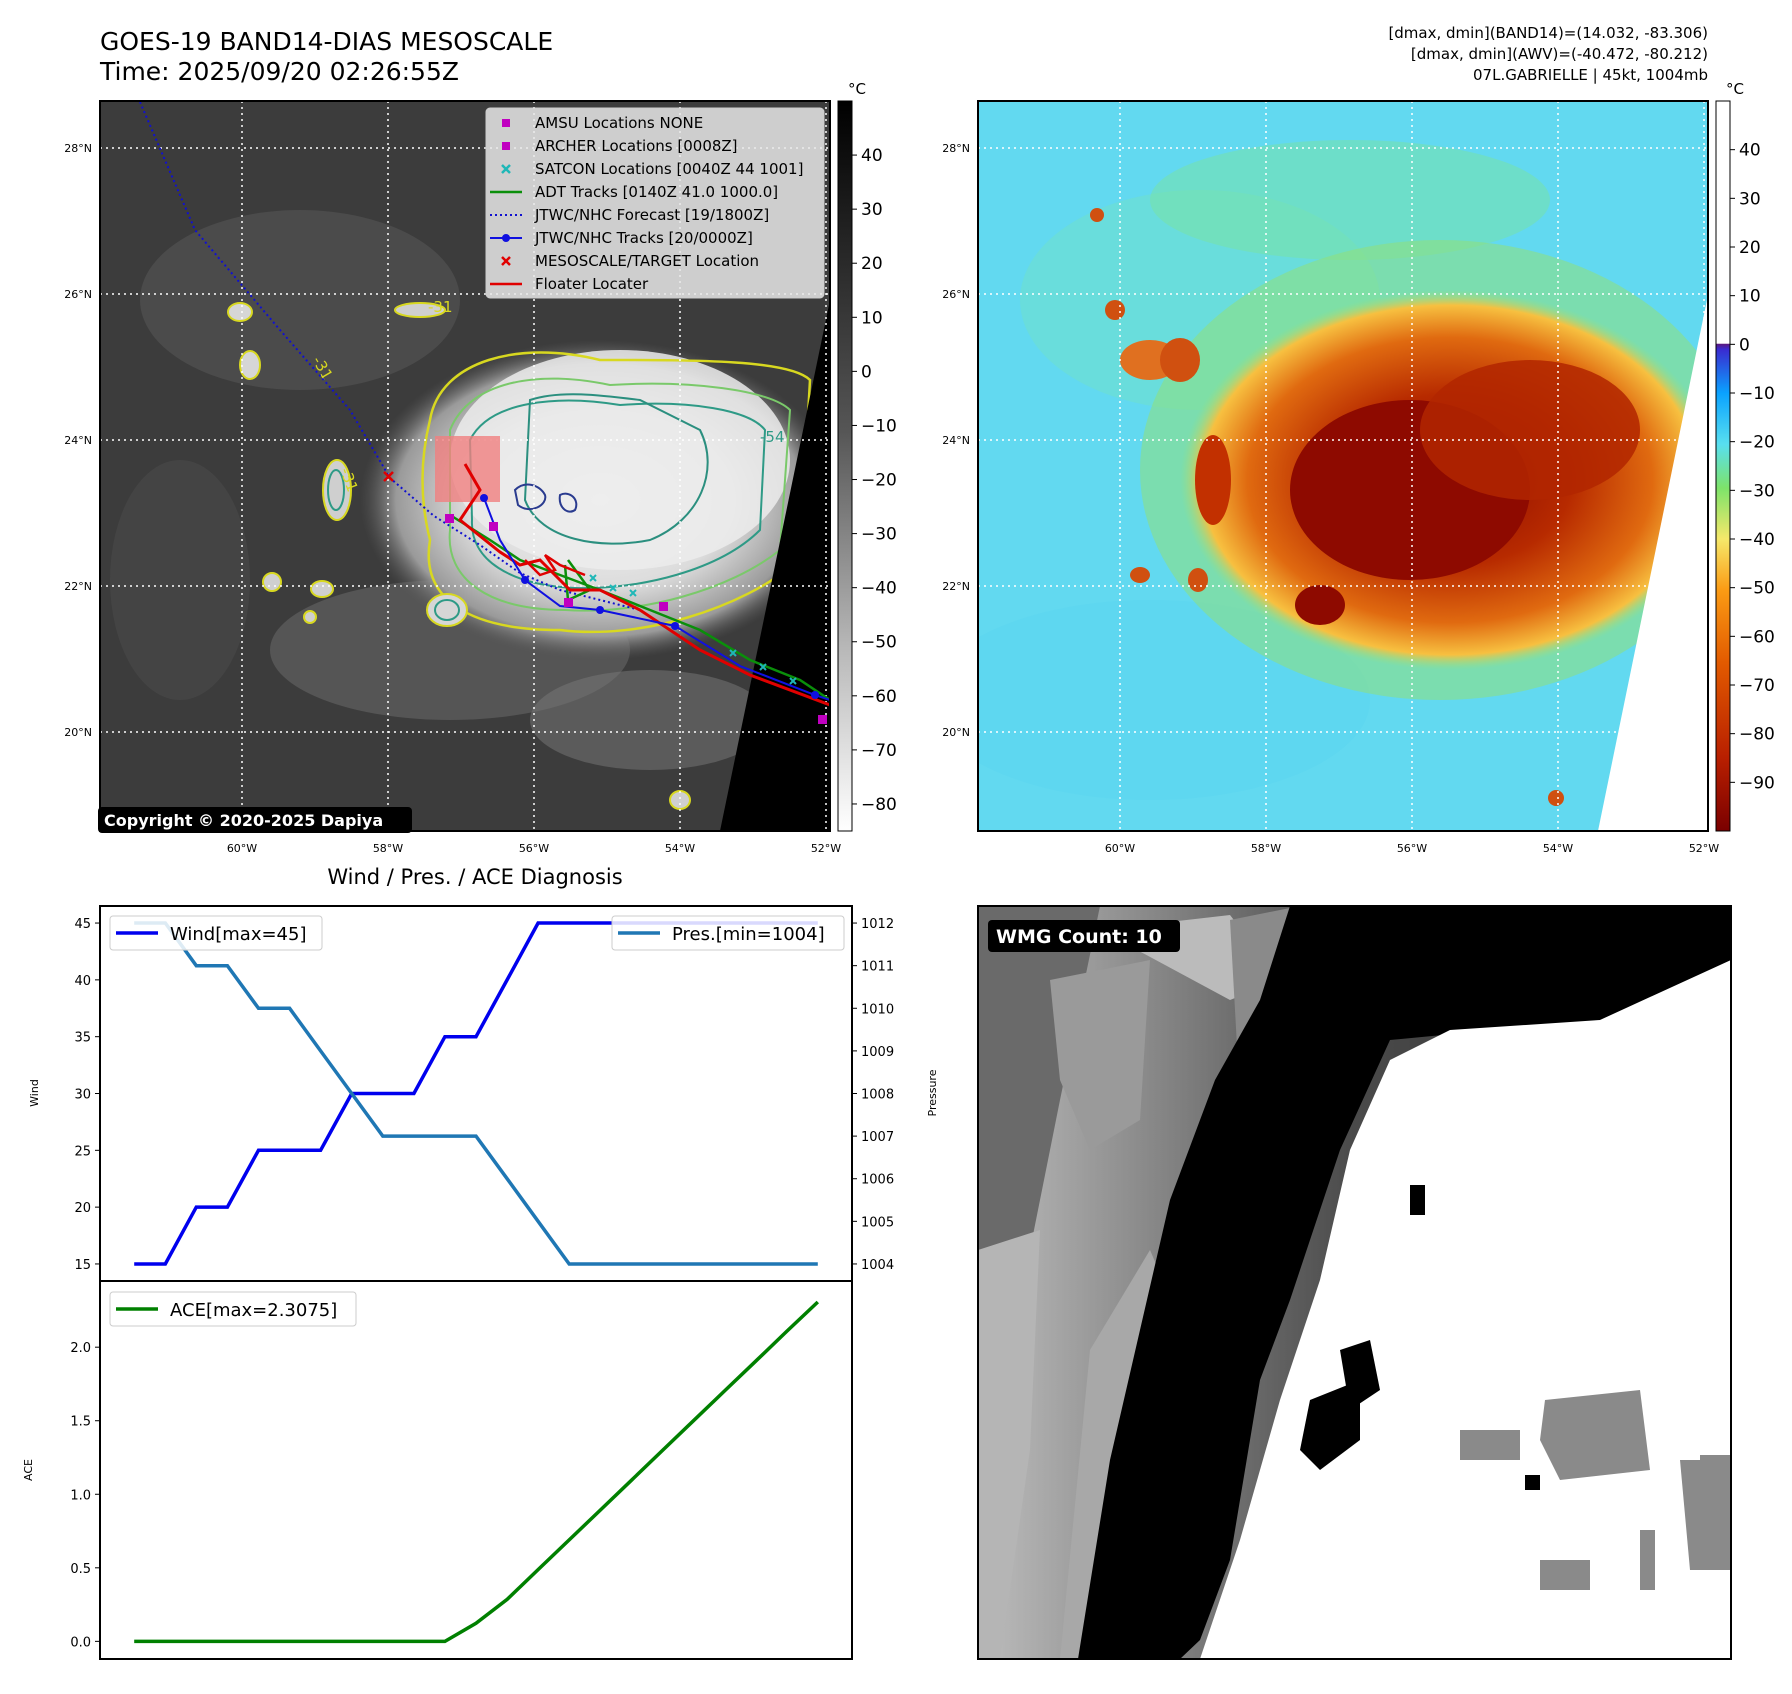  Describe the element at coordinates (1745, 456) in the screenshot. I see `wv-colorbar: °C 40 30 20 10 0 −10 −20 −30 −40 −50 −60 −70 −80 −90` at that location.